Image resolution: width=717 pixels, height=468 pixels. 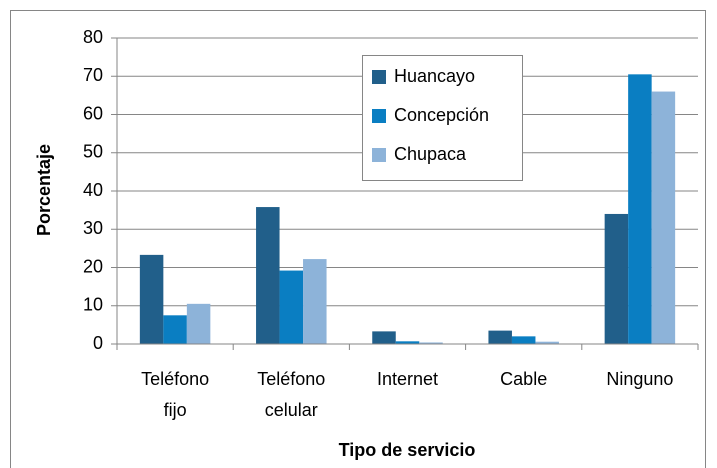 I want to click on x-tick-label: Ninguno, so click(x=639, y=379).